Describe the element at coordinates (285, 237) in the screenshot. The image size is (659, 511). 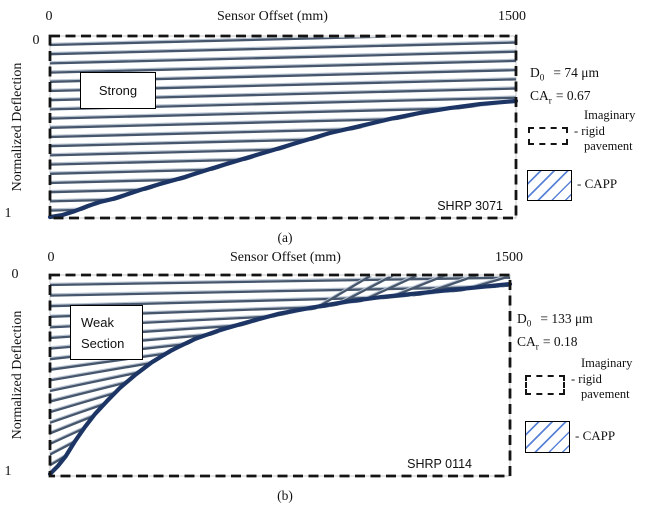
I see `chart-a-caption: (a)` at that location.